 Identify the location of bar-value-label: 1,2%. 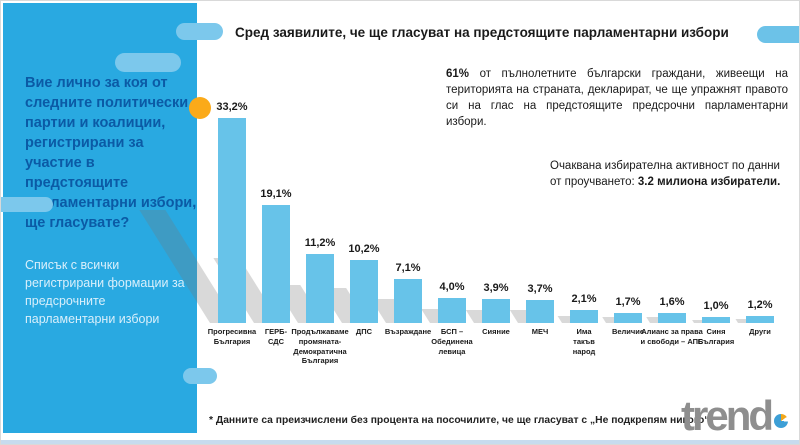
(760, 305).